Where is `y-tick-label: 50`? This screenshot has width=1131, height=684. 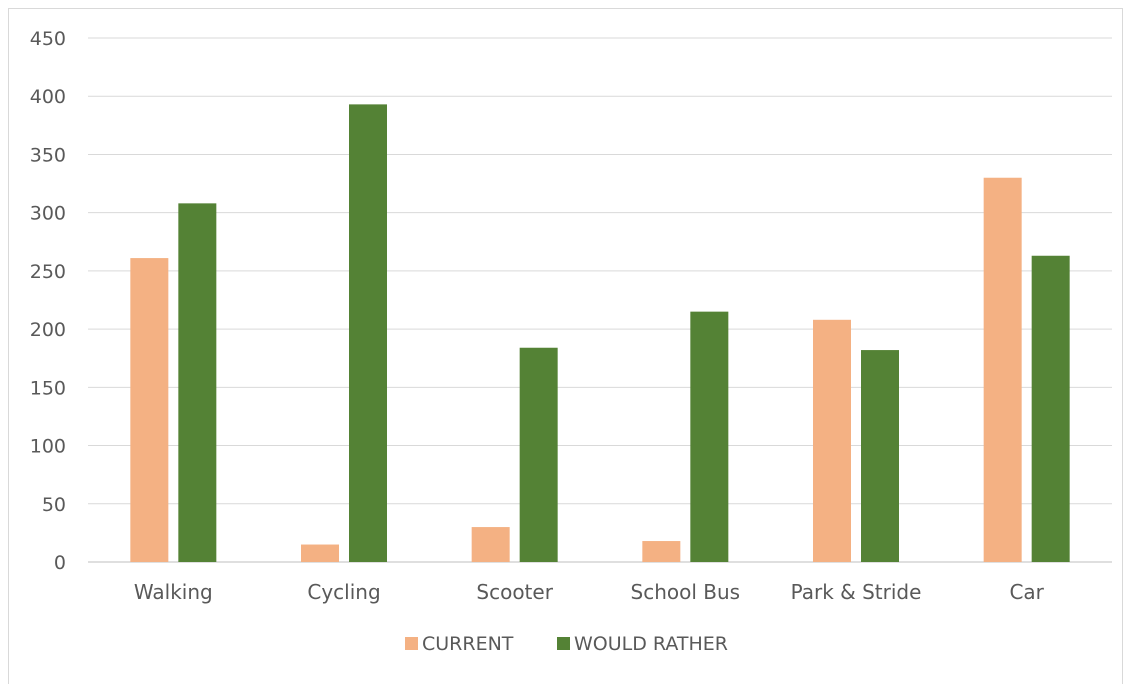 y-tick-label: 50 is located at coordinates (54, 505).